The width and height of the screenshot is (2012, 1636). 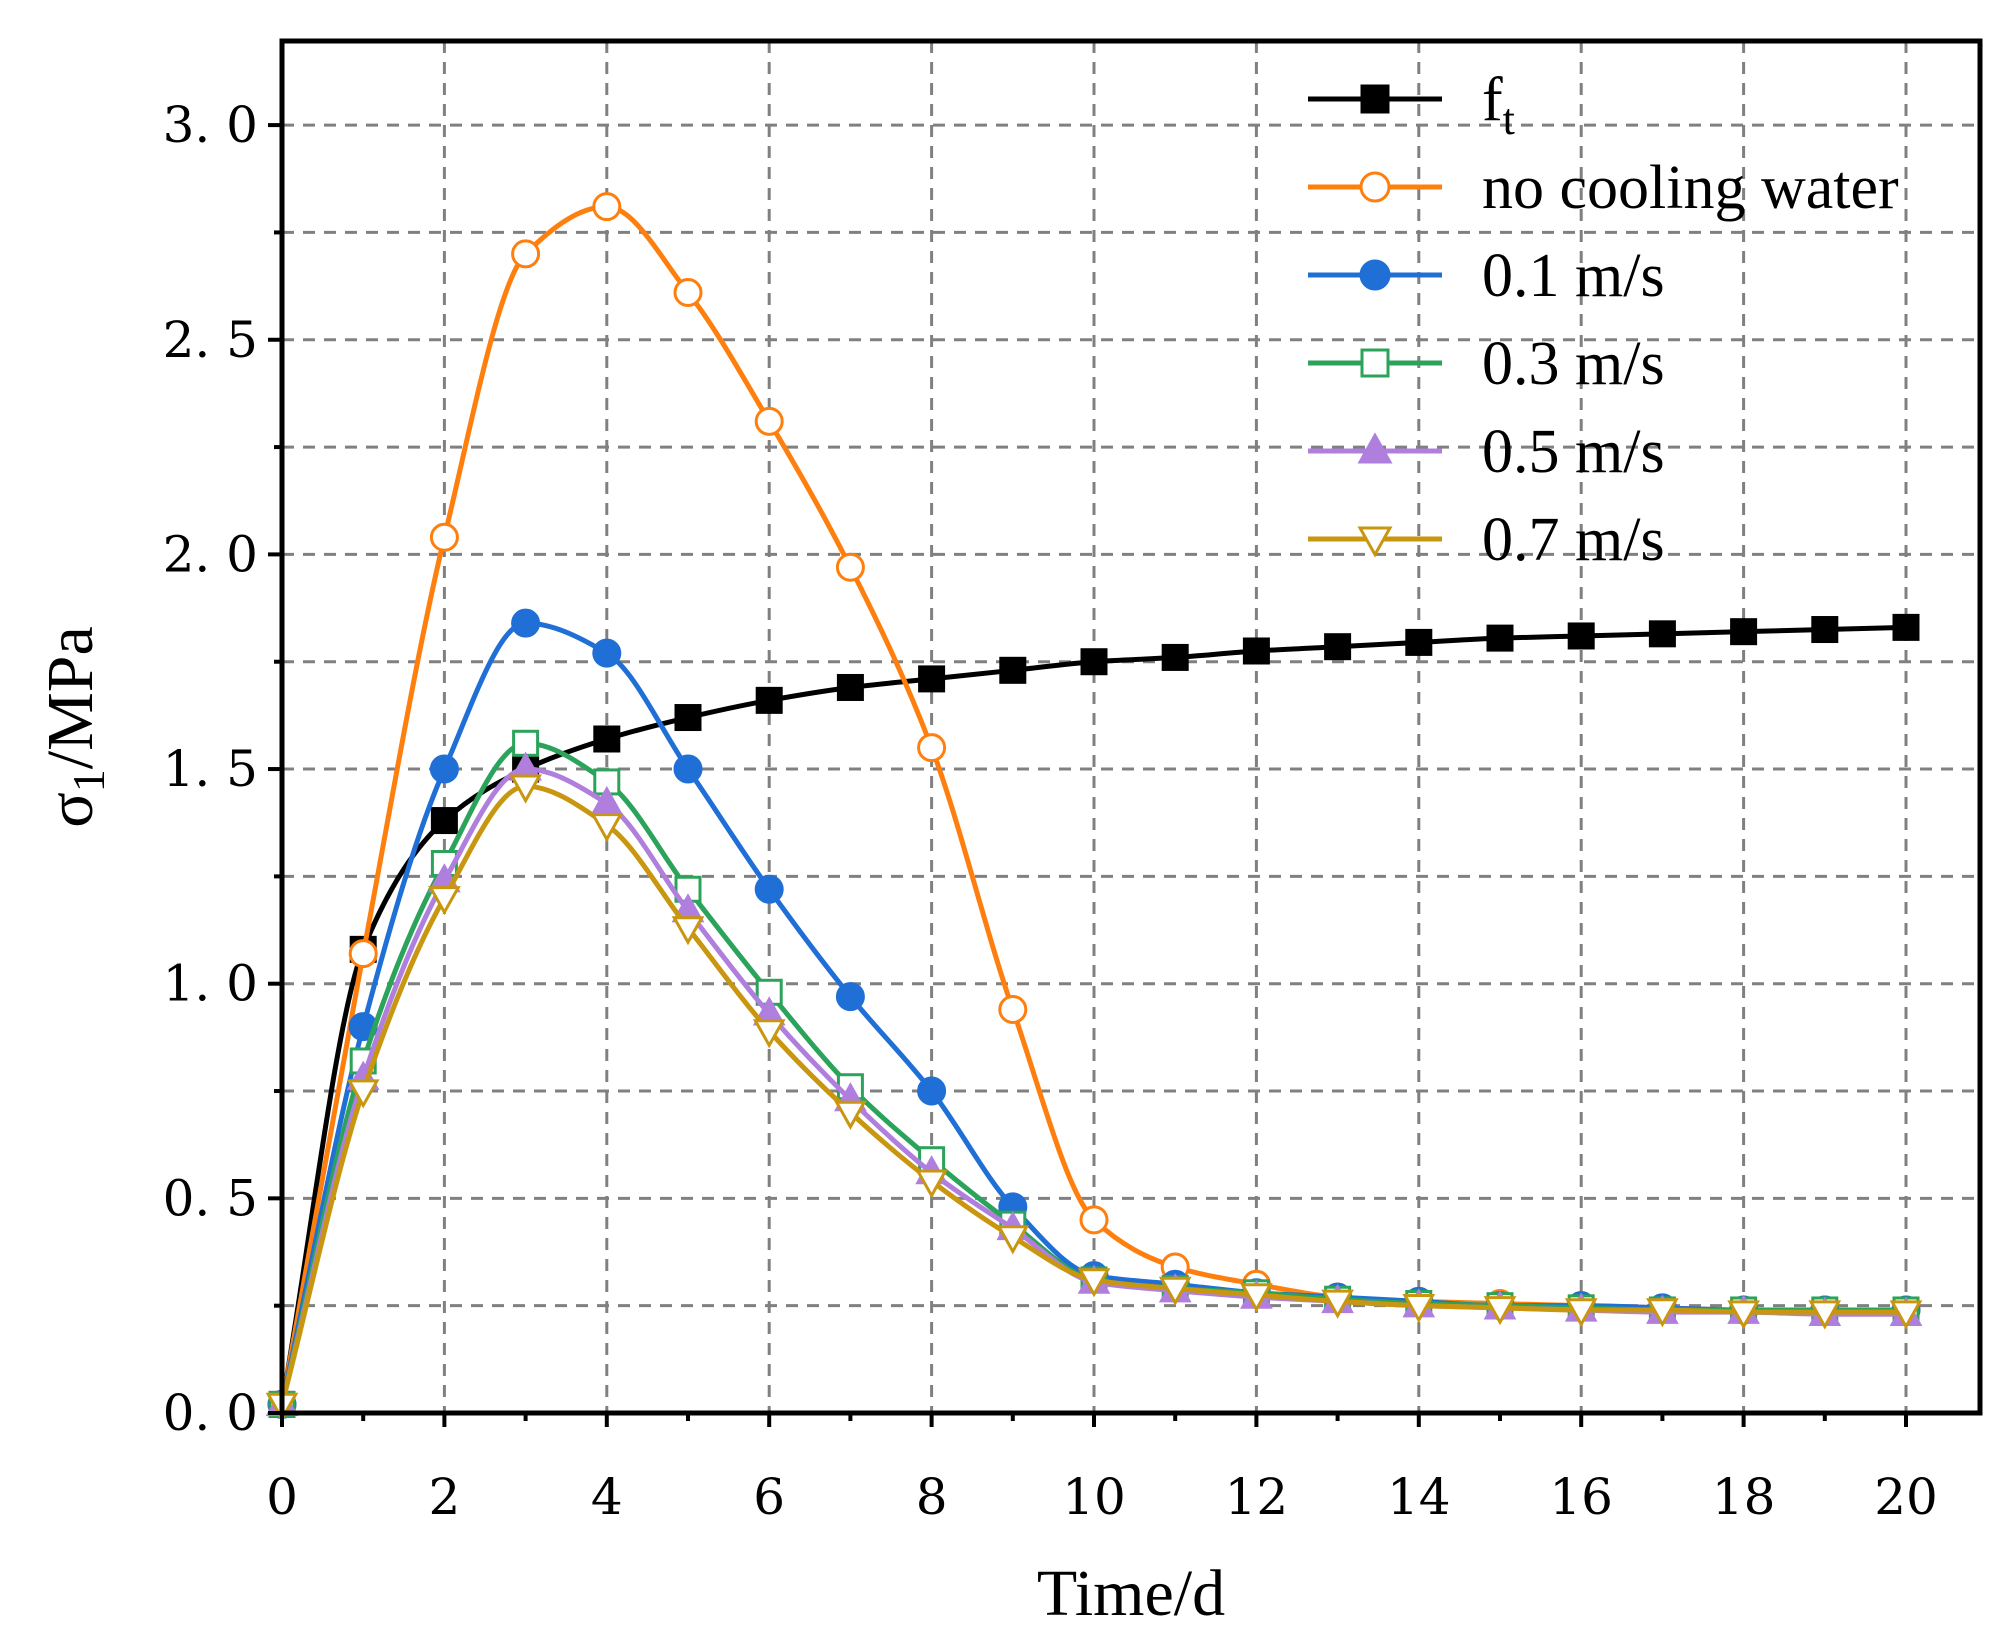 I want to click on legend-label: no cooling water, so click(x=1690, y=188).